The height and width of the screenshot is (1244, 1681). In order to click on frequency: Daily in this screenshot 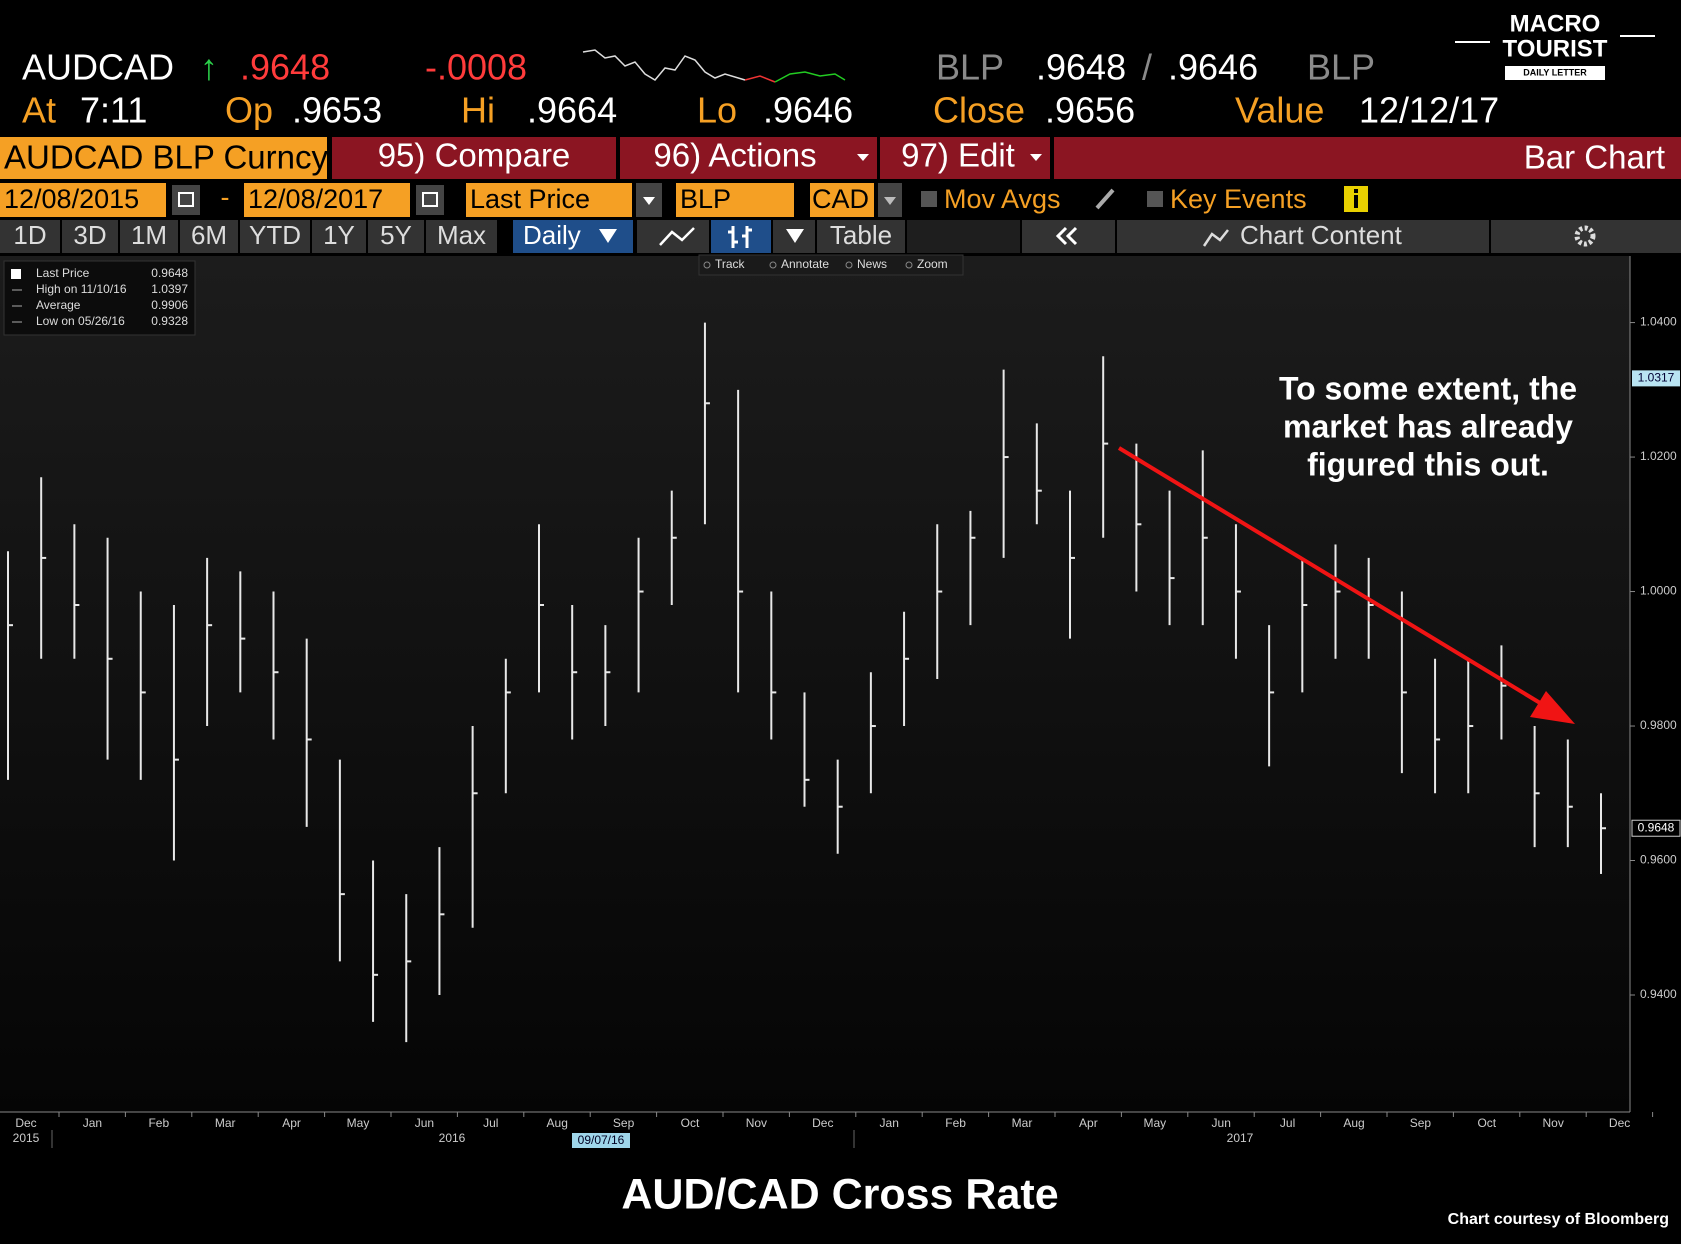, I will do `click(552, 235)`.